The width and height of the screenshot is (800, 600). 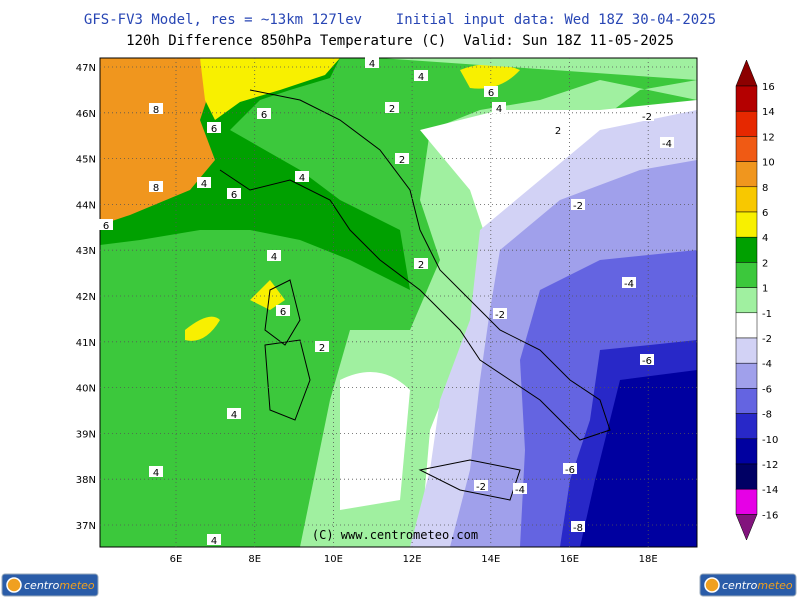 What do you see at coordinates (254, 559) in the screenshot?
I see `lon-label: 8E` at bounding box center [254, 559].